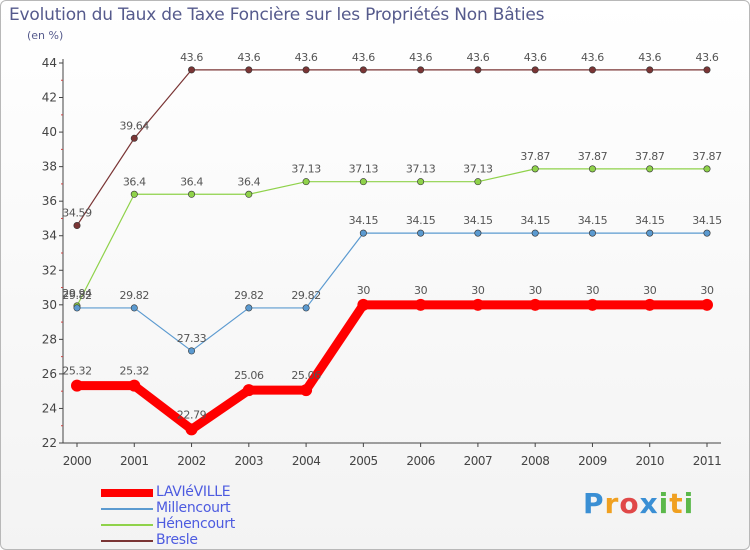  What do you see at coordinates (49, 132) in the screenshot?
I see `y-tick-label: 40` at bounding box center [49, 132].